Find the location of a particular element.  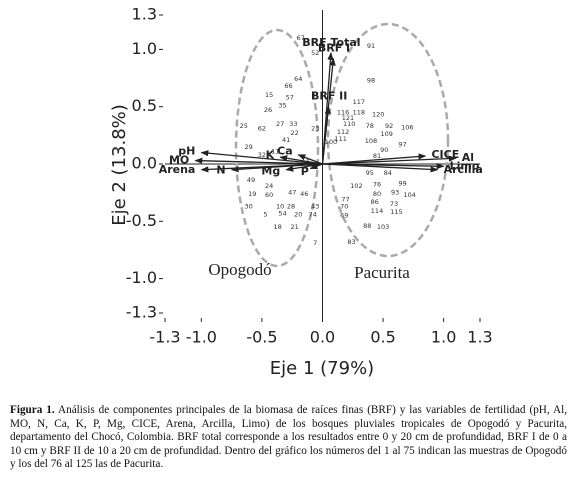

y-axis-title: Eje 2 (13.8%) is located at coordinates (119, 165).